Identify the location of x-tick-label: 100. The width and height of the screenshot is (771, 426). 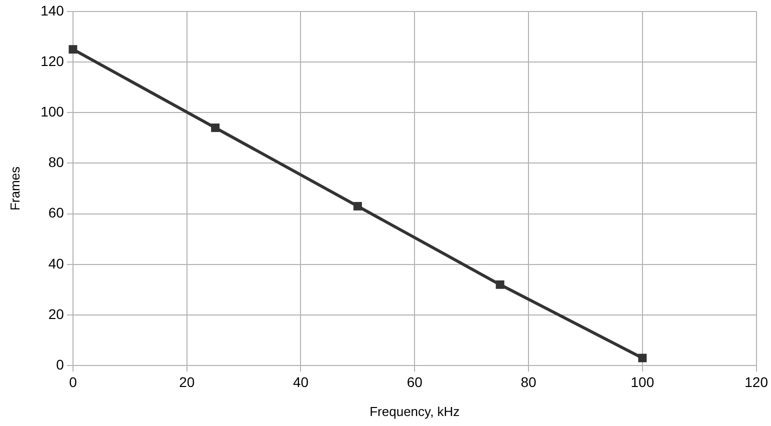
(642, 382).